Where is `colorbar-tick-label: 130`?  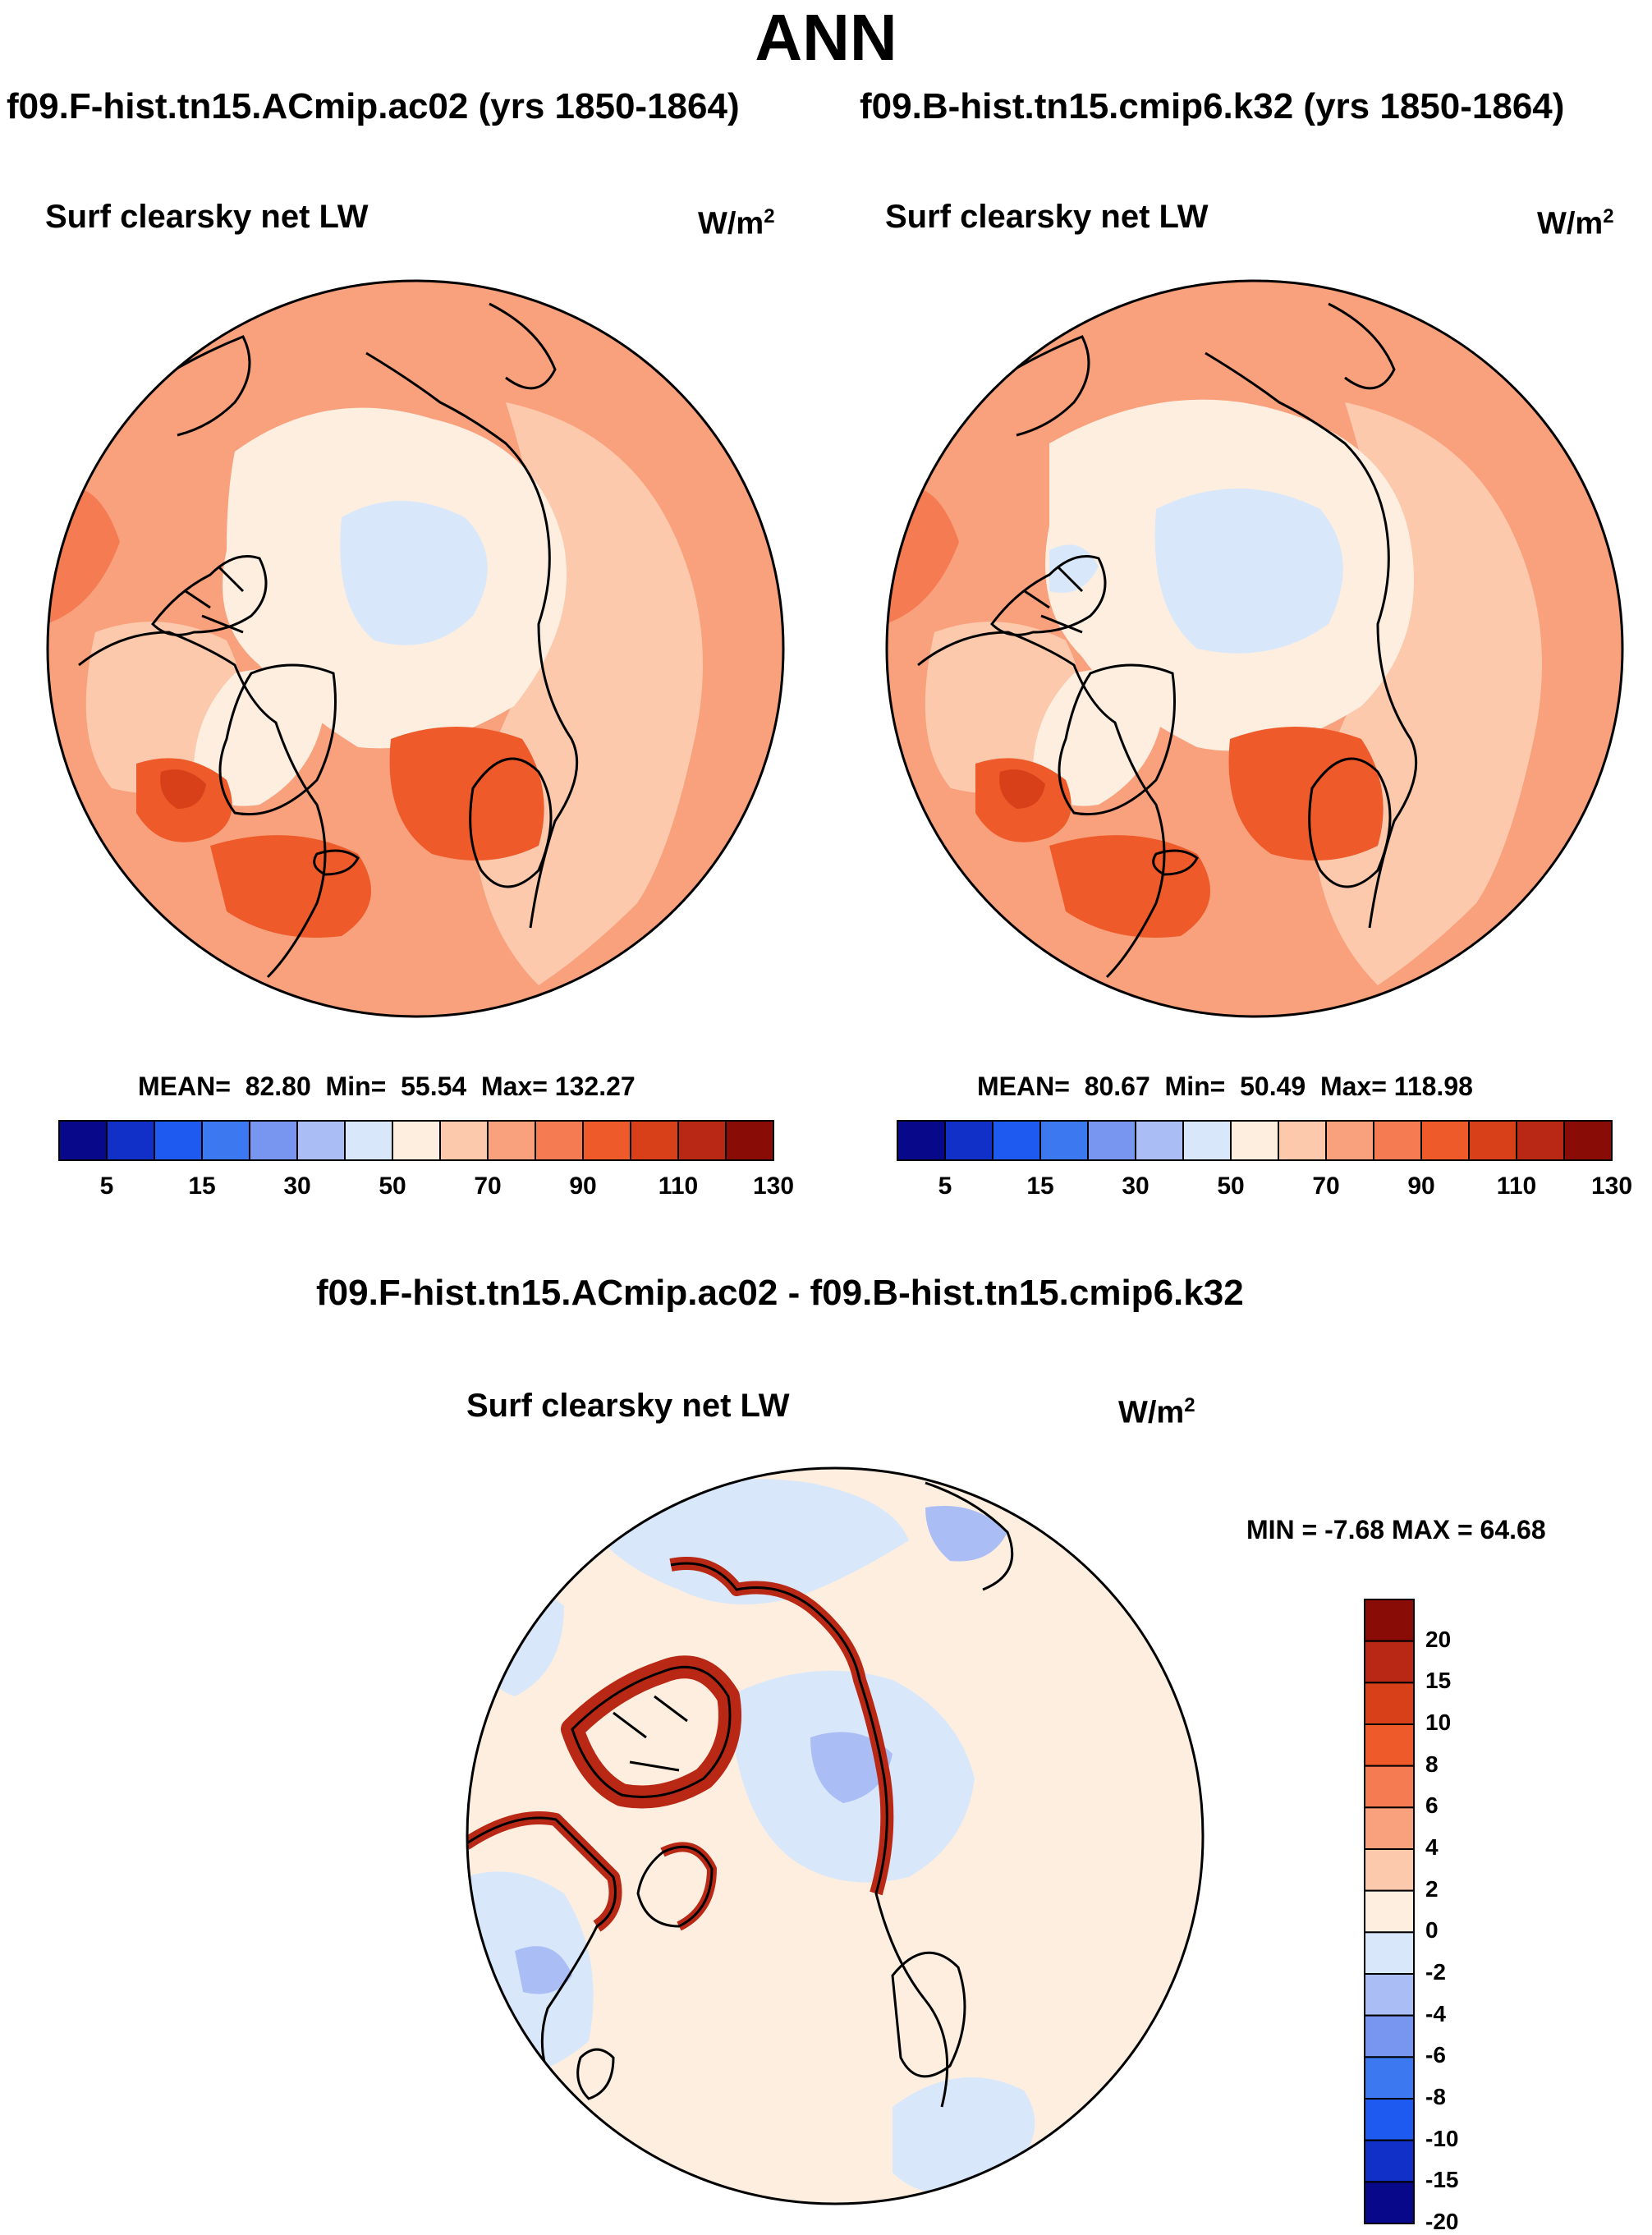
colorbar-tick-label: 130 is located at coordinates (1612, 1186).